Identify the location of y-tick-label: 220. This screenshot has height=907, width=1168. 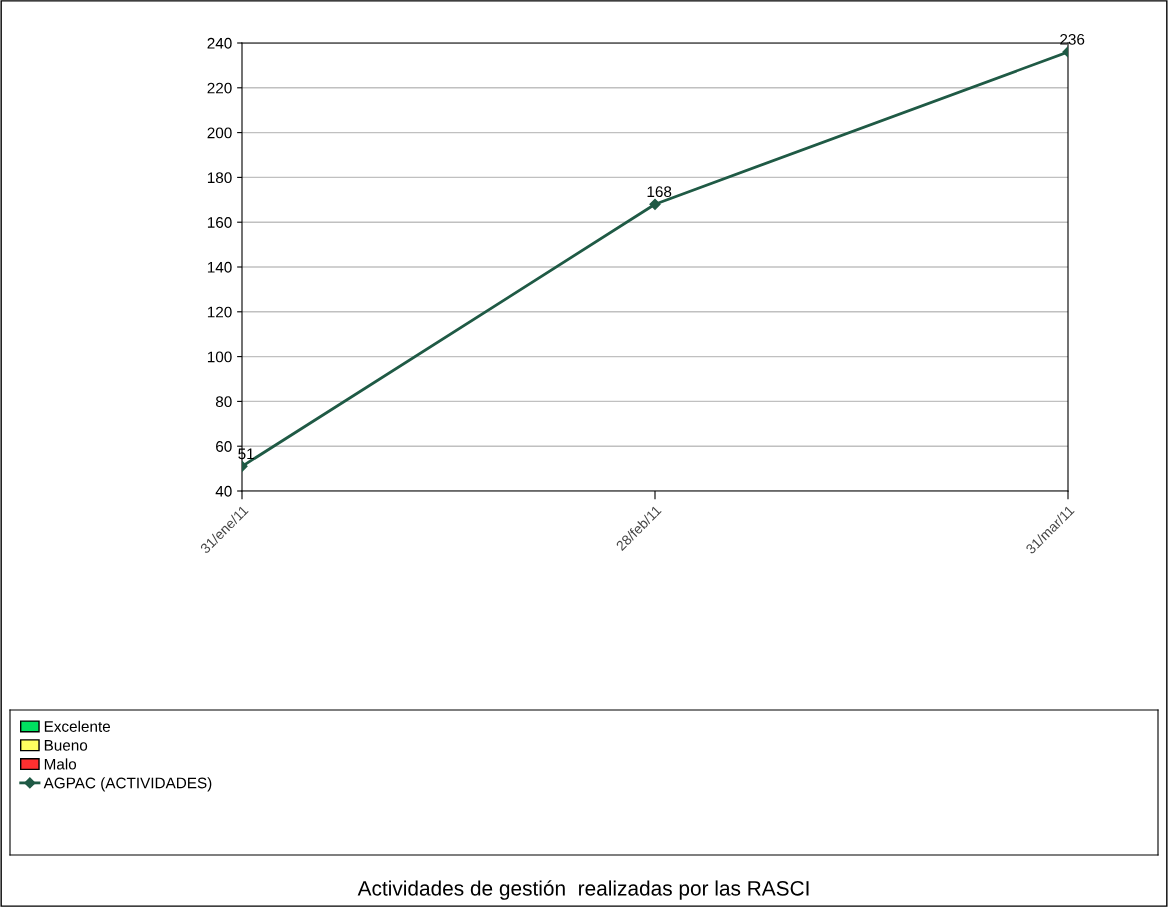
(219, 88).